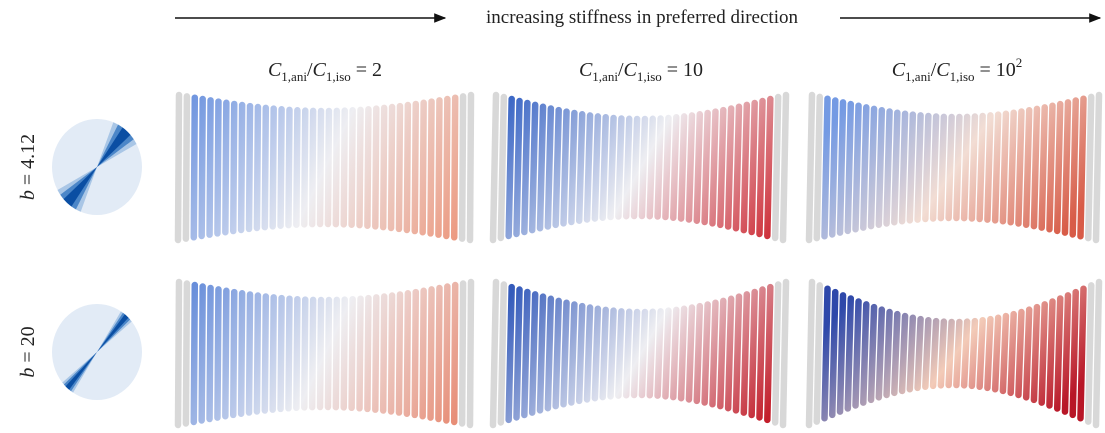  Describe the element at coordinates (682, 70) in the screenshot. I see `header-part: = 10` at that location.